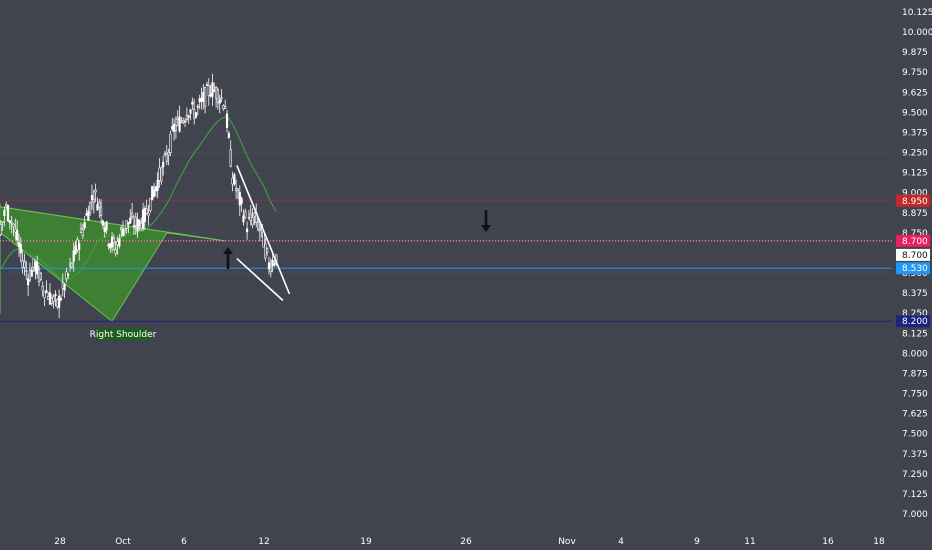  Describe the element at coordinates (263, 542) in the screenshot. I see `x-tick-label: 12` at that location.